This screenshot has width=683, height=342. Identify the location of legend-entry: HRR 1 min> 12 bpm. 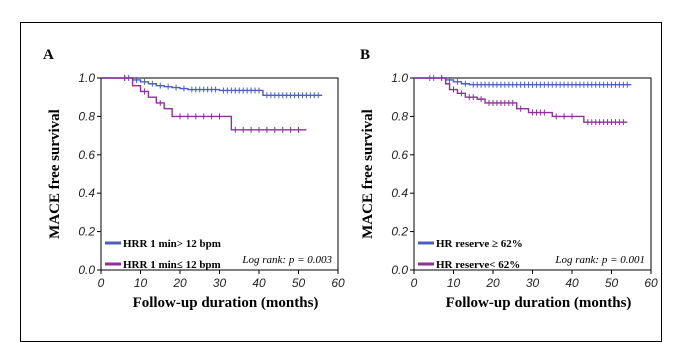
(172, 244).